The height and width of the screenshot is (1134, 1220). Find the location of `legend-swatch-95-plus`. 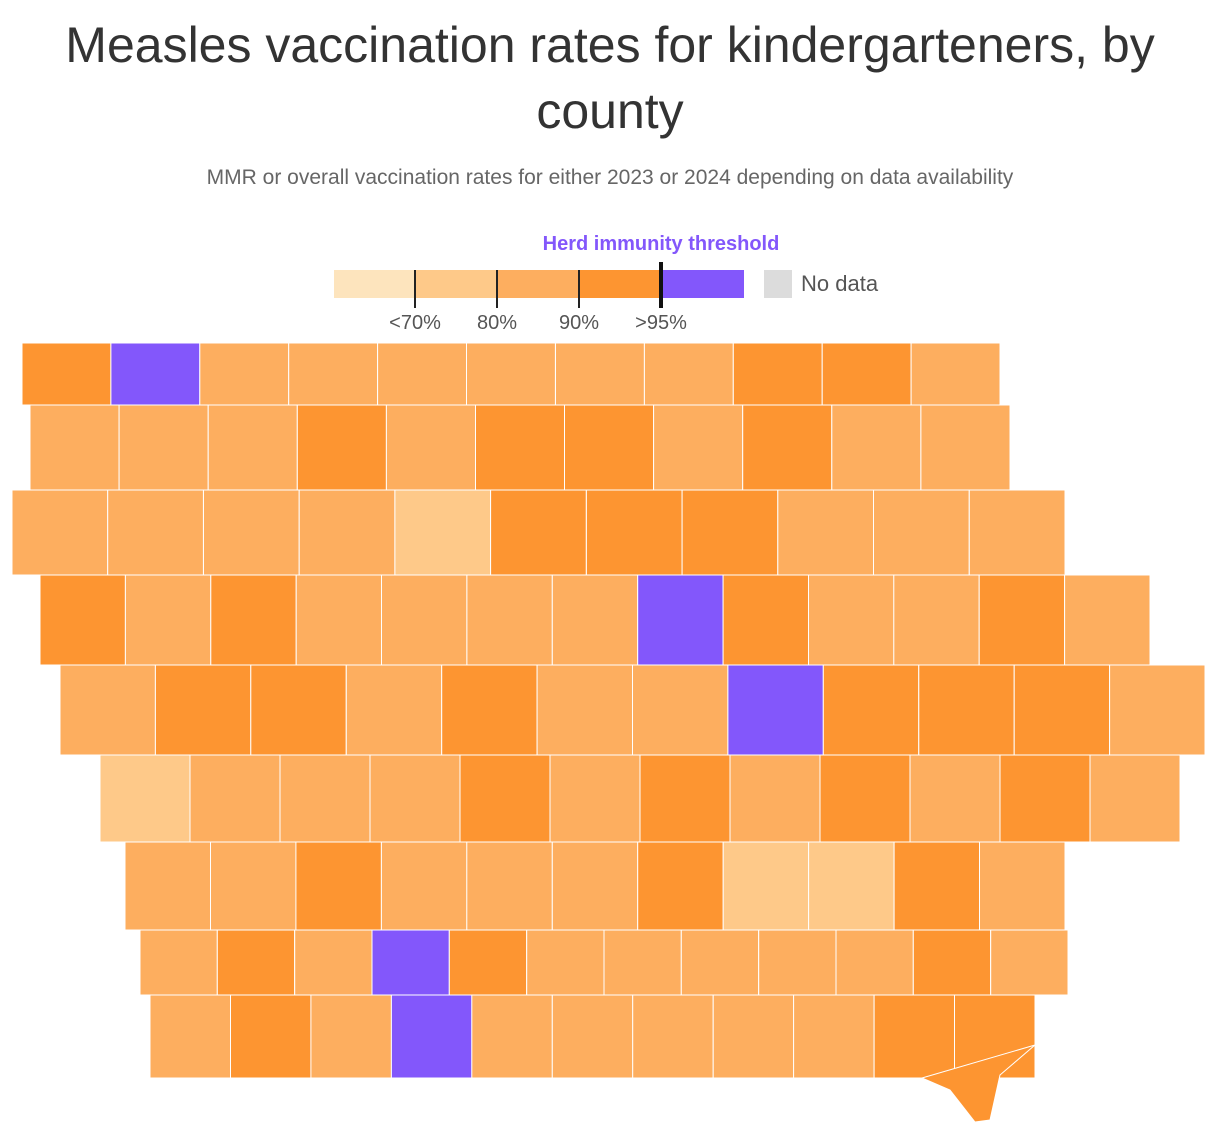

legend-swatch-95-plus is located at coordinates (702, 284).